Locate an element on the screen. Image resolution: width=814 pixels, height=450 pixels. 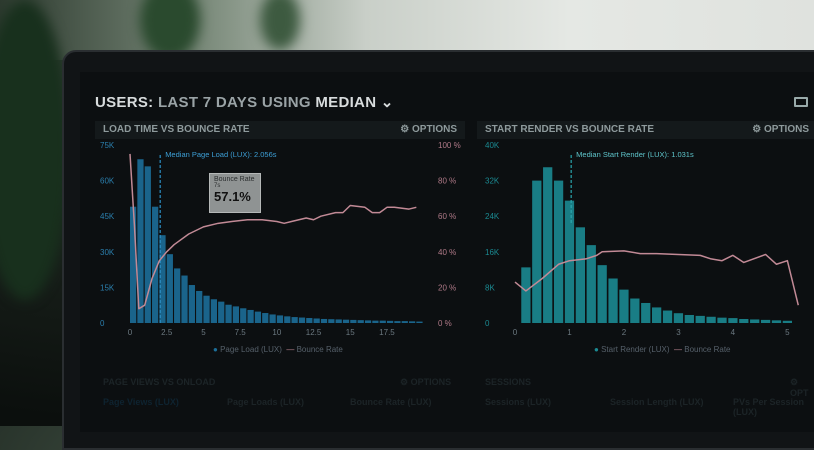
tooltip-value: 57.1% is located at coordinates (232, 196).